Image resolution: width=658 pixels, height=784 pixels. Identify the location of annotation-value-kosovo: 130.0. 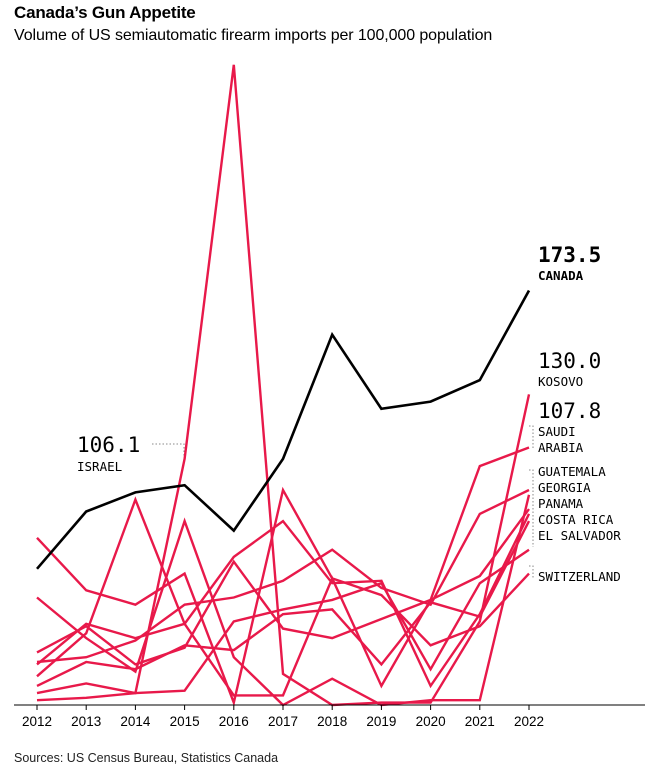
(569, 361).